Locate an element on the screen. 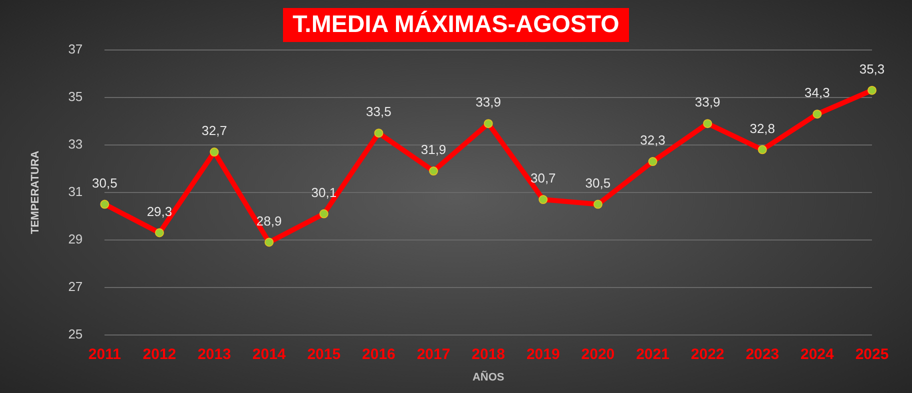  y-tick-label: 25 is located at coordinates (75, 334).